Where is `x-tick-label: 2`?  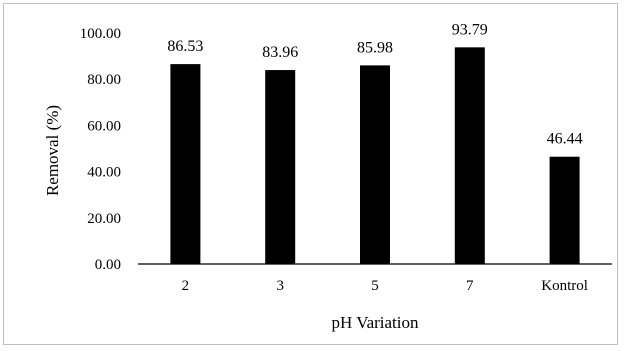 x-tick-label: 2 is located at coordinates (186, 286).